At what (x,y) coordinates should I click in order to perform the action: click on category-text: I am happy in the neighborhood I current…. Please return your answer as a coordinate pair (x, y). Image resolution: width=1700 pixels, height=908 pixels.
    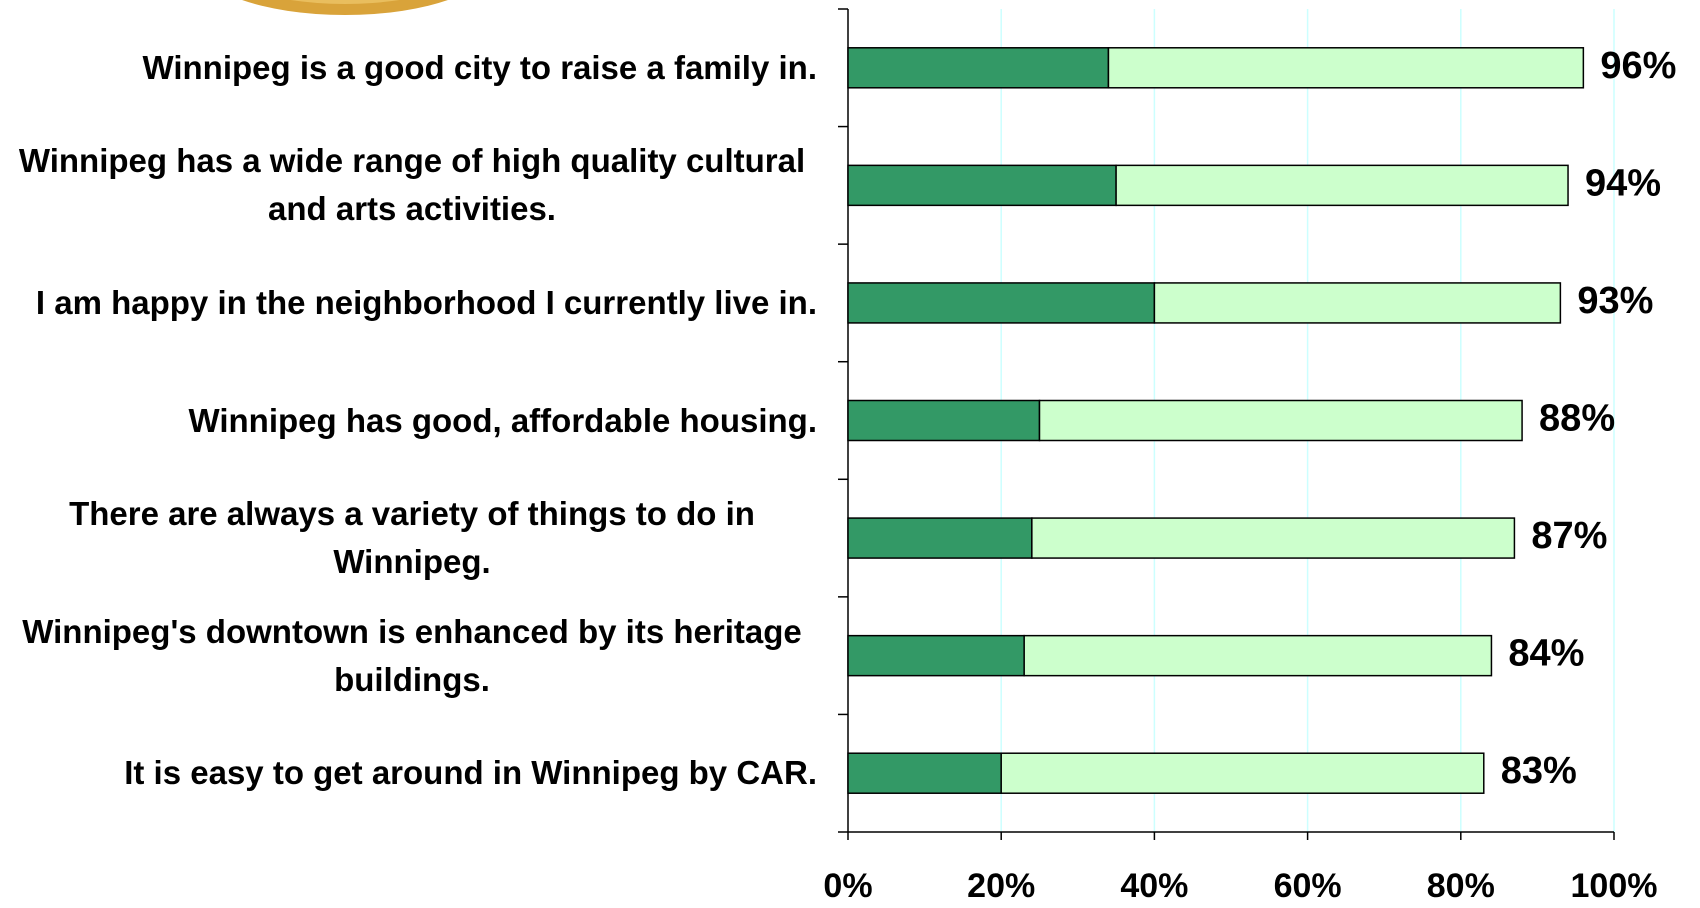
    Looking at the image, I should click on (426, 302).